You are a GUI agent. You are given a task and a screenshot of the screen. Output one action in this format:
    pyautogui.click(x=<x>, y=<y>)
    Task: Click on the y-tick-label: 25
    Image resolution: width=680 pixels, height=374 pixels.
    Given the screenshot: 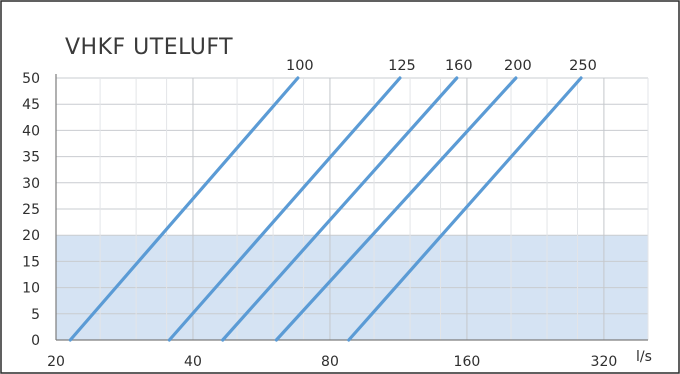 What is the action you would take?
    pyautogui.click(x=31, y=210)
    